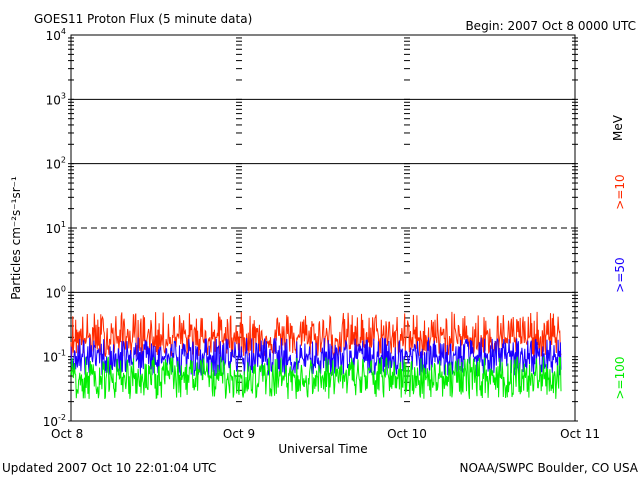 This screenshot has height=480, width=640. What do you see at coordinates (54, 357) in the screenshot?
I see `y-tick-label: 10⁻¹` at bounding box center [54, 357].